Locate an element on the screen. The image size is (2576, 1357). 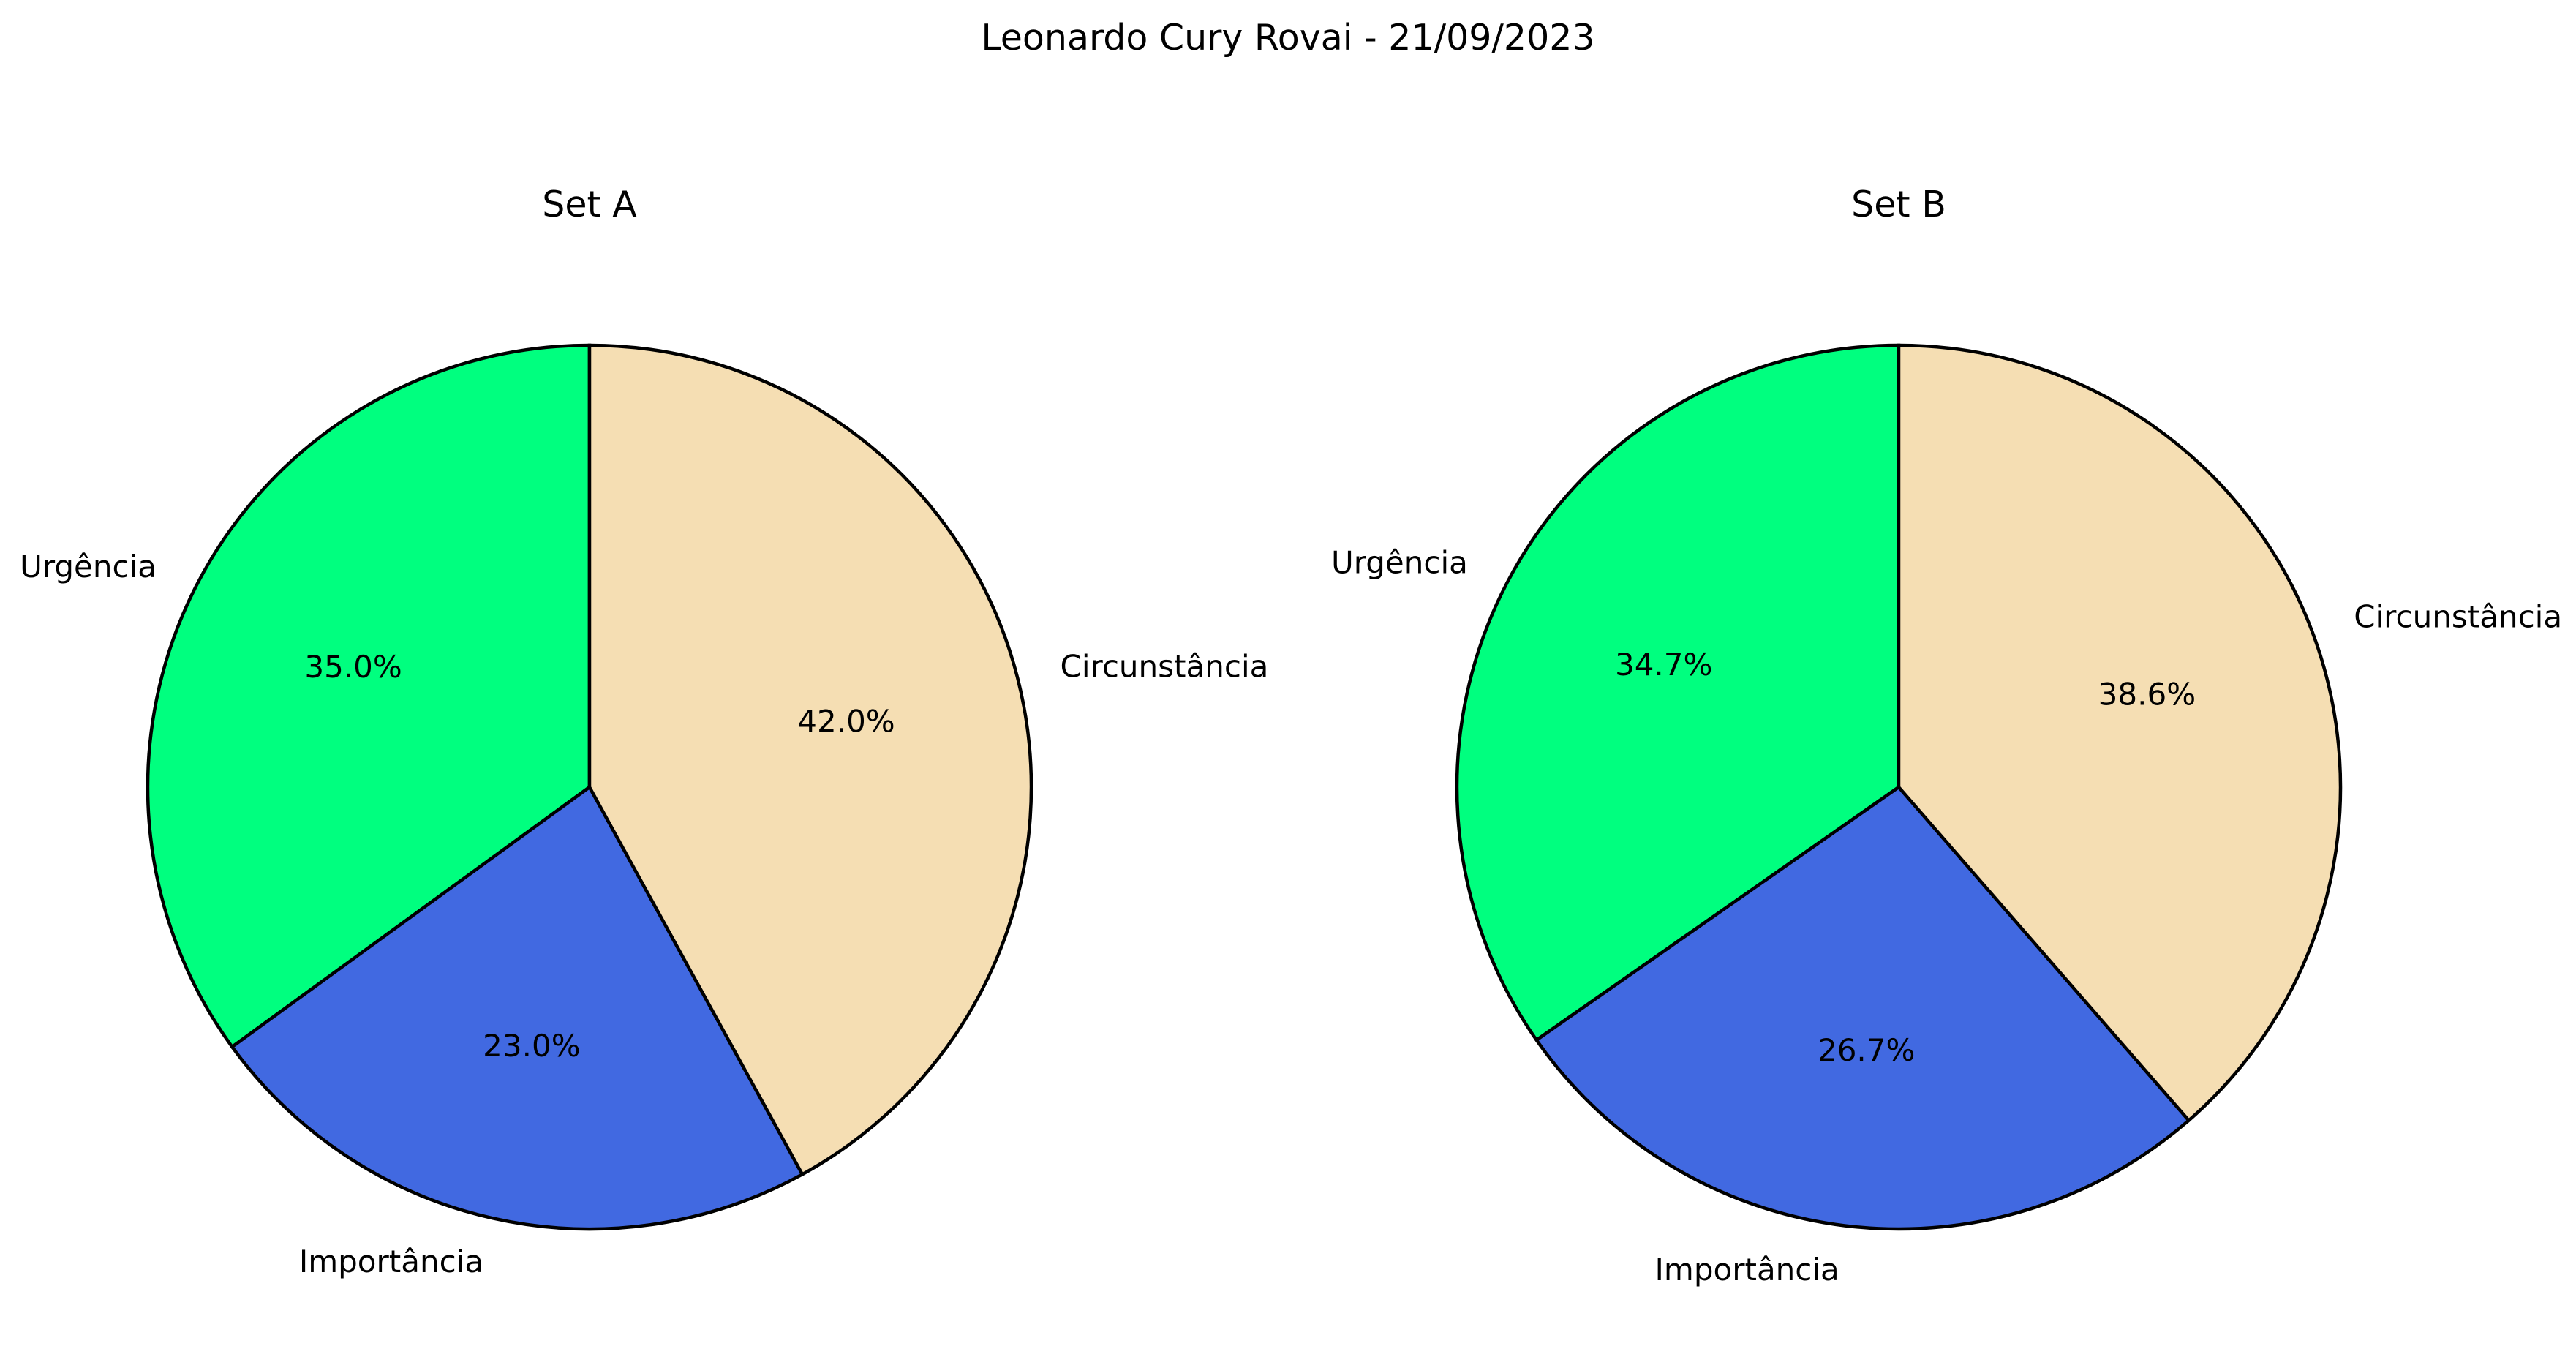
slice-pct-circunstancia-set-b: 38.6% is located at coordinates (2147, 695).